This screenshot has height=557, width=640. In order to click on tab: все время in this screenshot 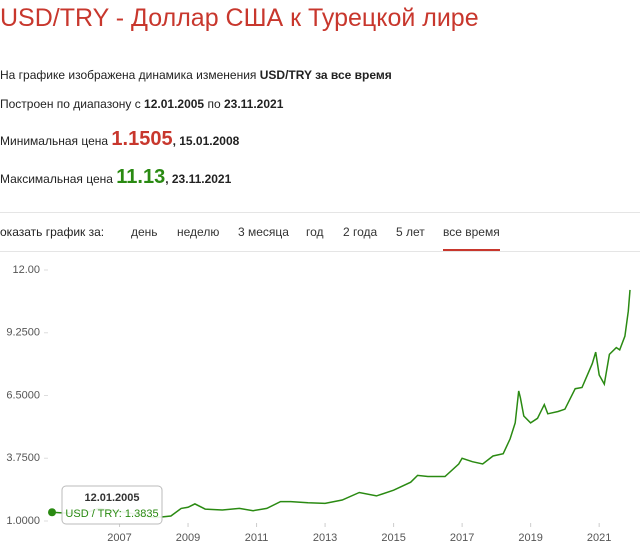, I will do `click(471, 238)`.